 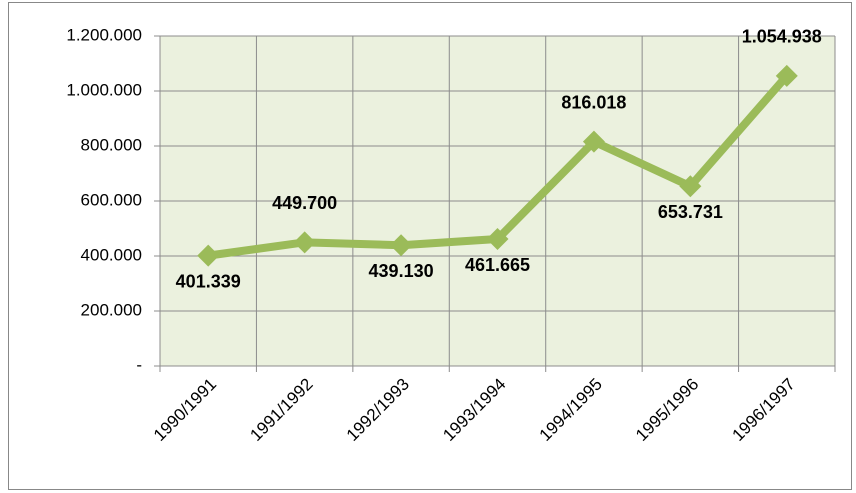 What do you see at coordinates (690, 212) in the screenshot?
I see `data-label: 653.731` at bounding box center [690, 212].